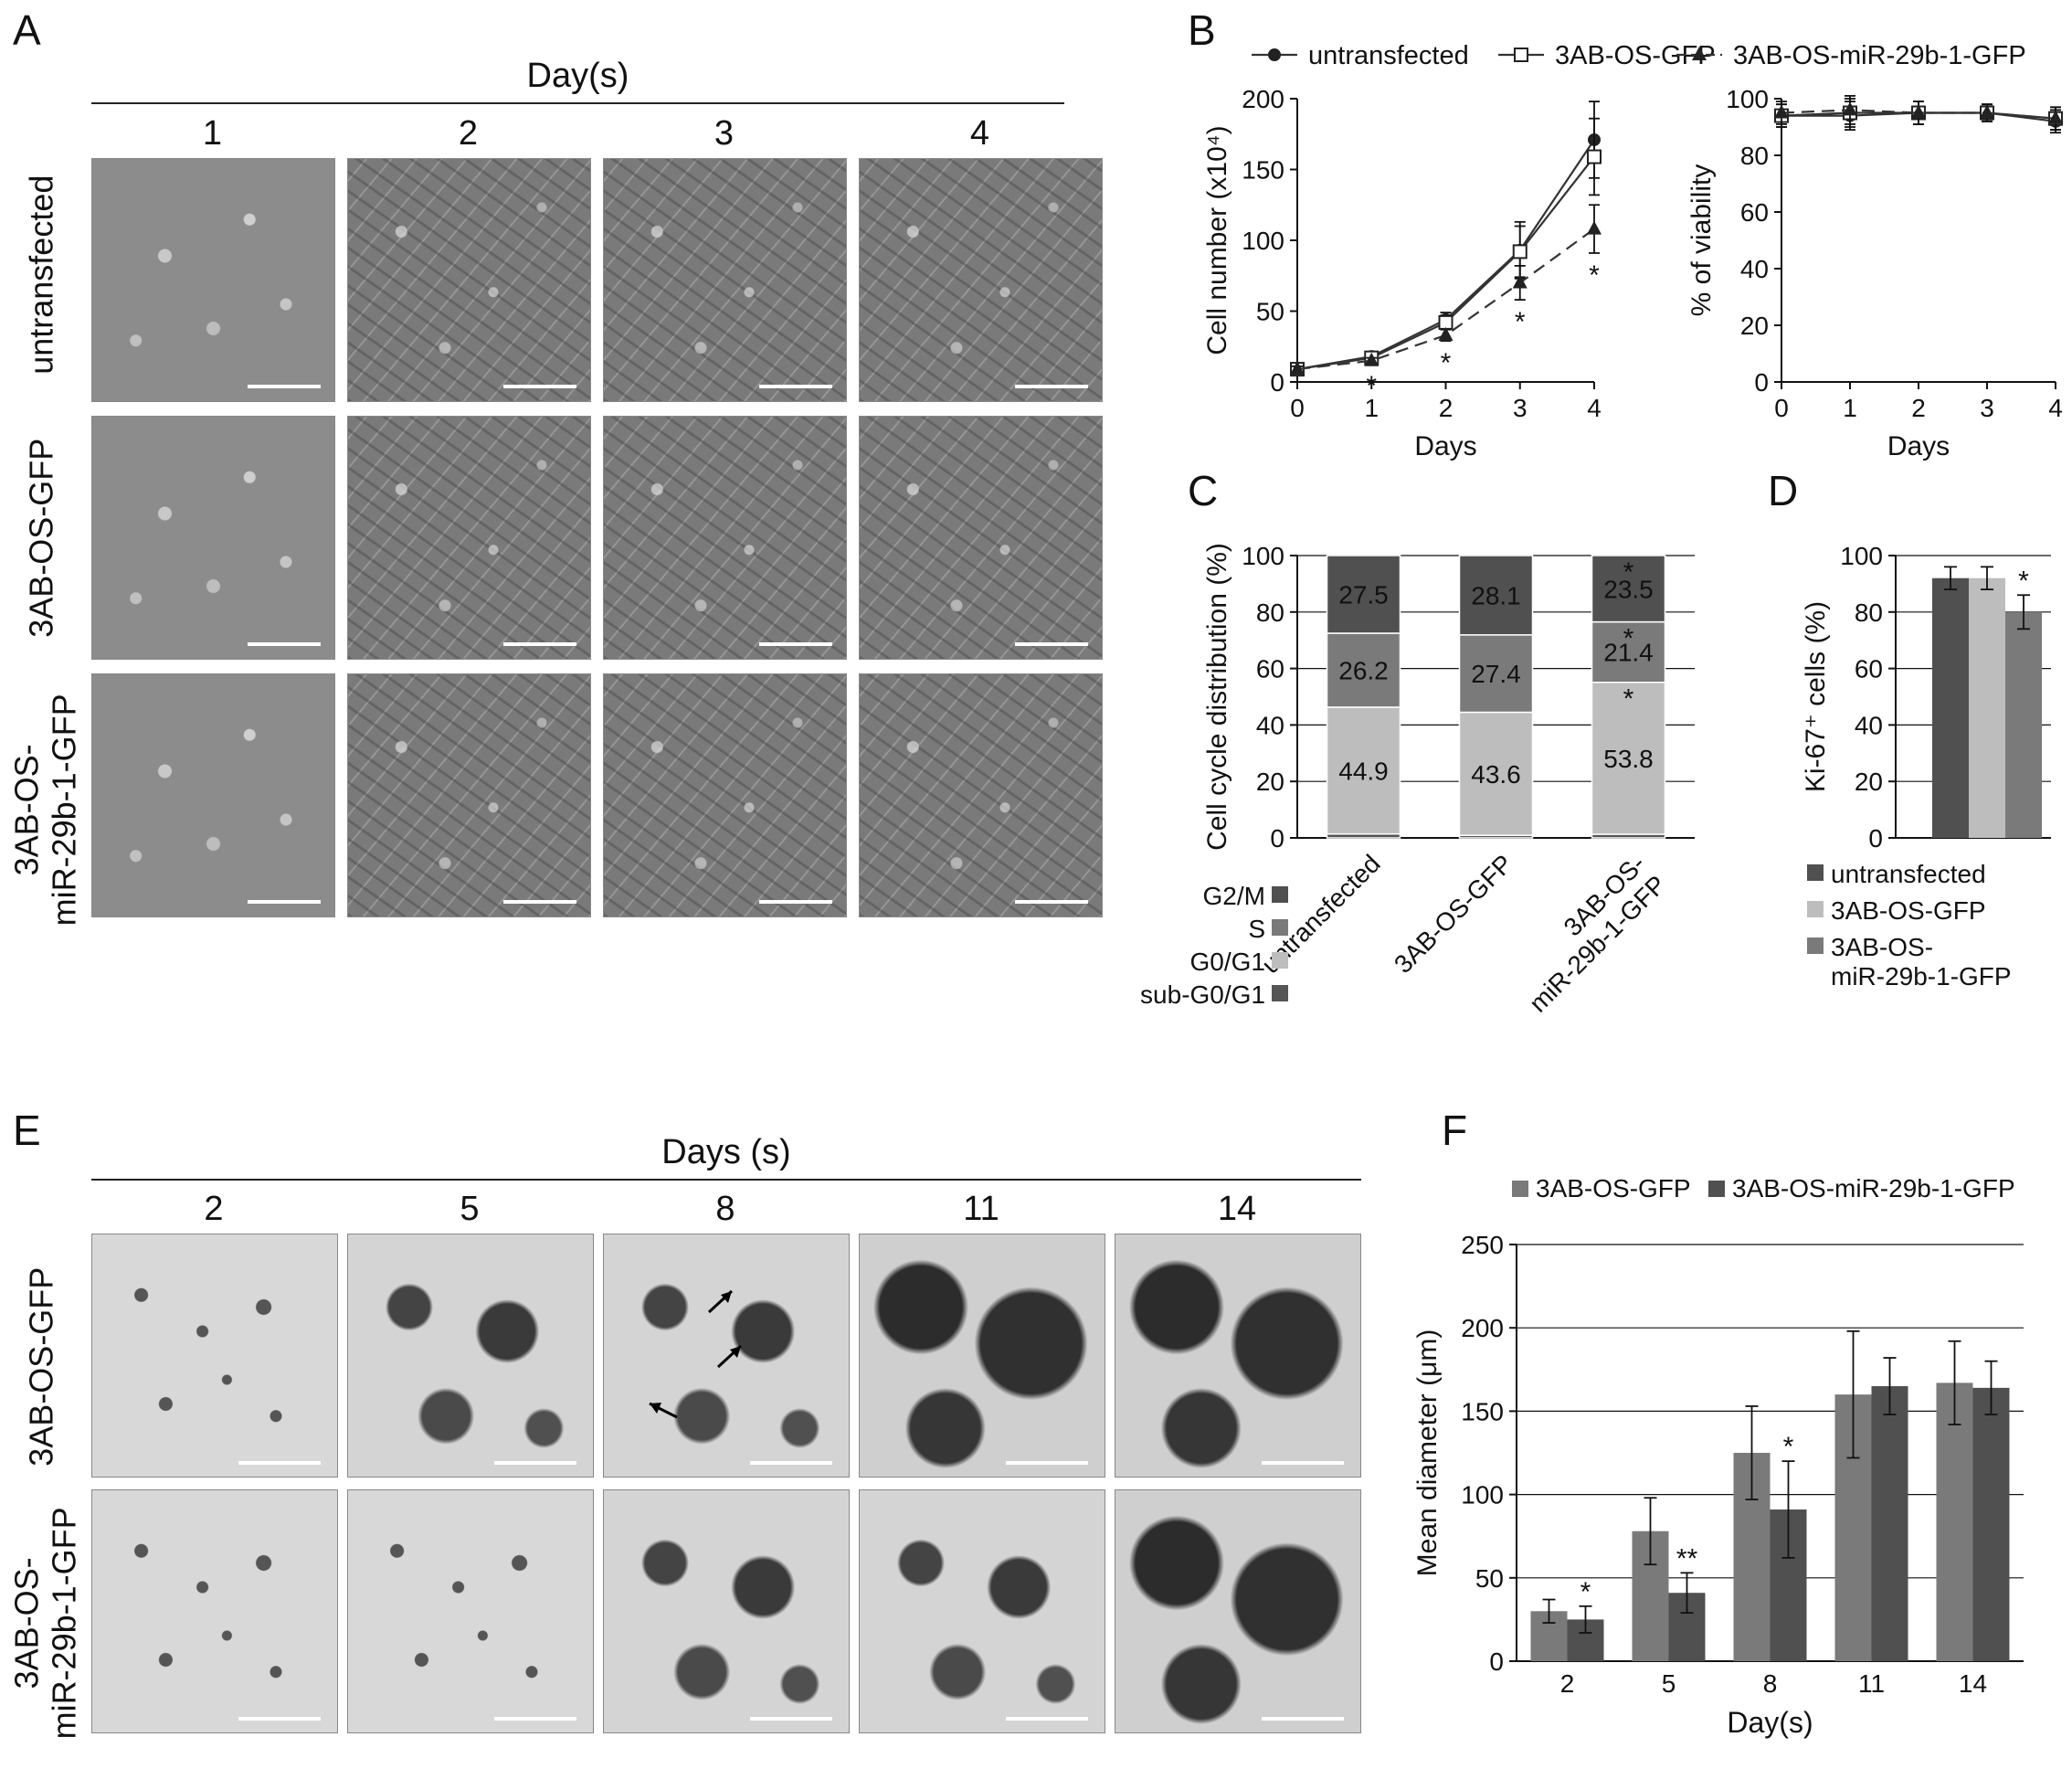  Describe the element at coordinates (1861, 556) in the screenshot. I see `d-y-tick-label: 100` at that location.